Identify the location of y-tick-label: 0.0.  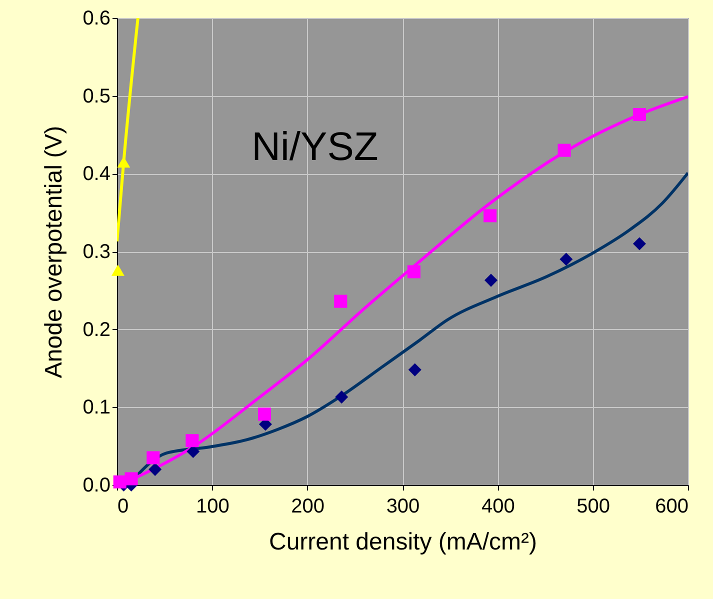
(96, 485).